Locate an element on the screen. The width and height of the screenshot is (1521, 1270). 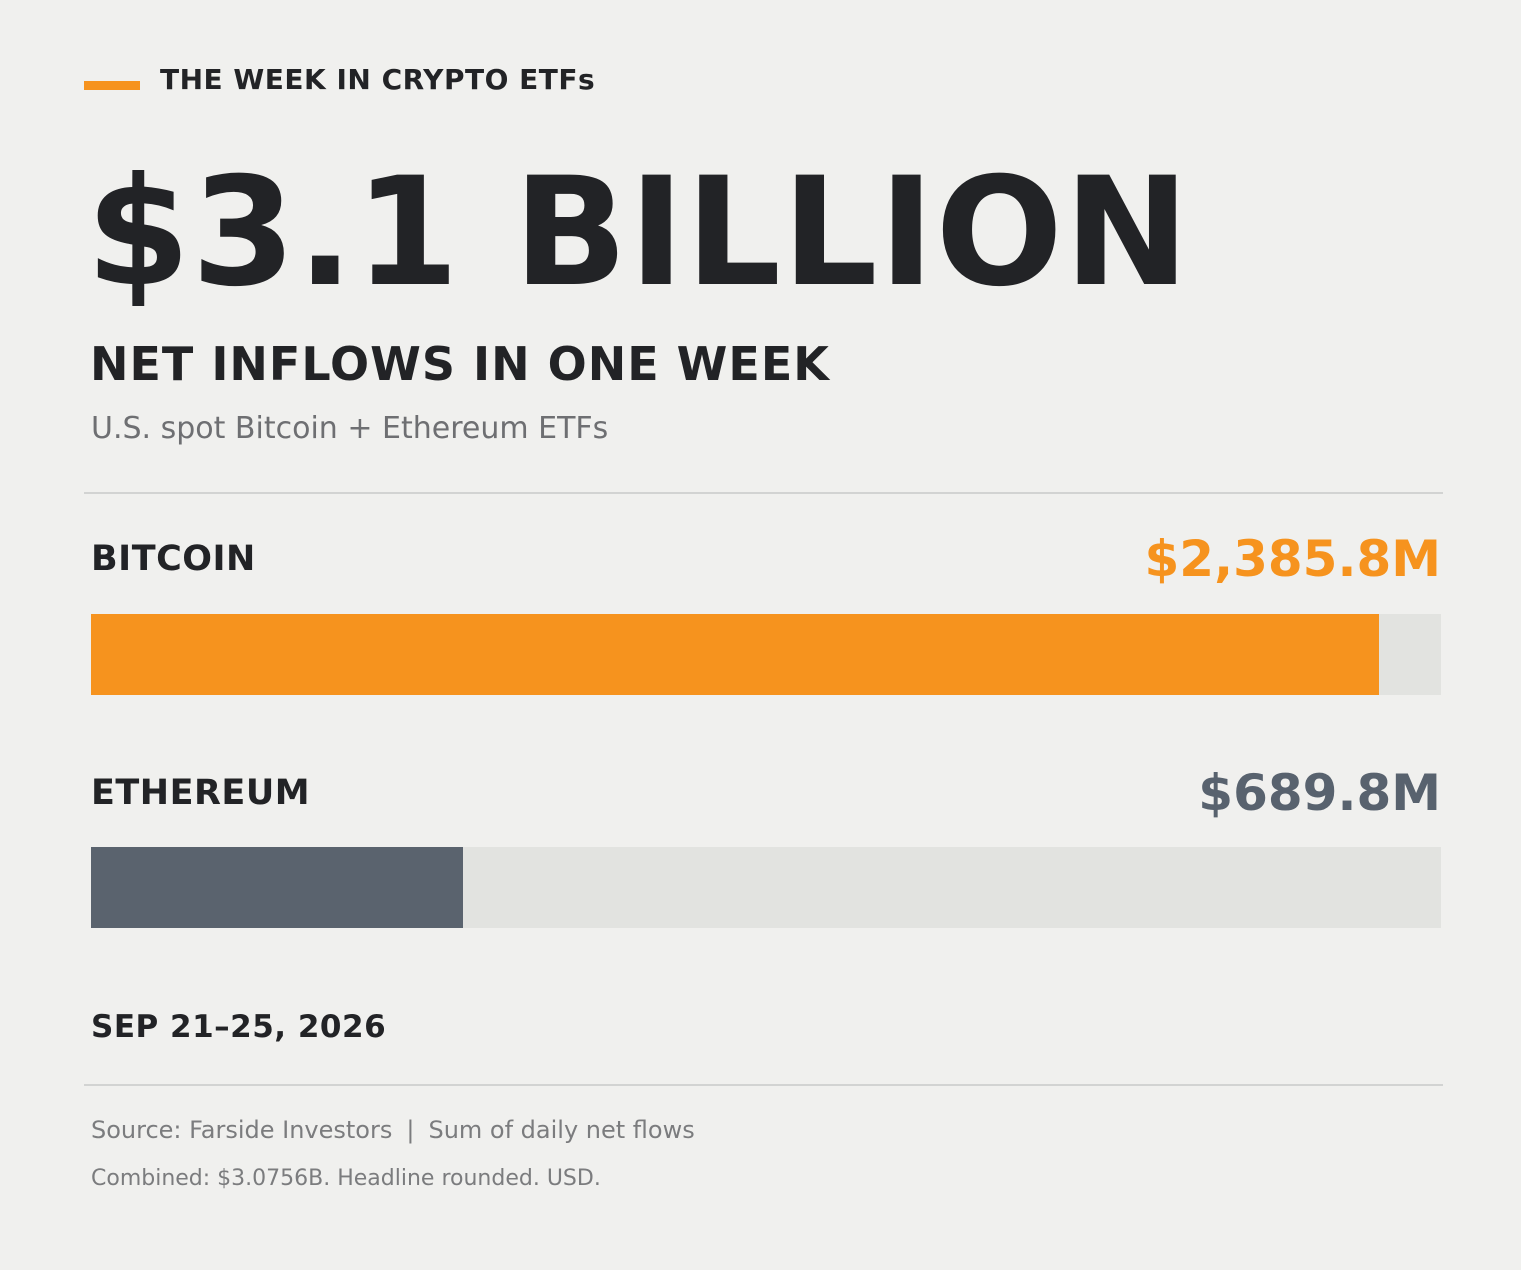
date-range: SEP 21–25, 2026 is located at coordinates (239, 1027).